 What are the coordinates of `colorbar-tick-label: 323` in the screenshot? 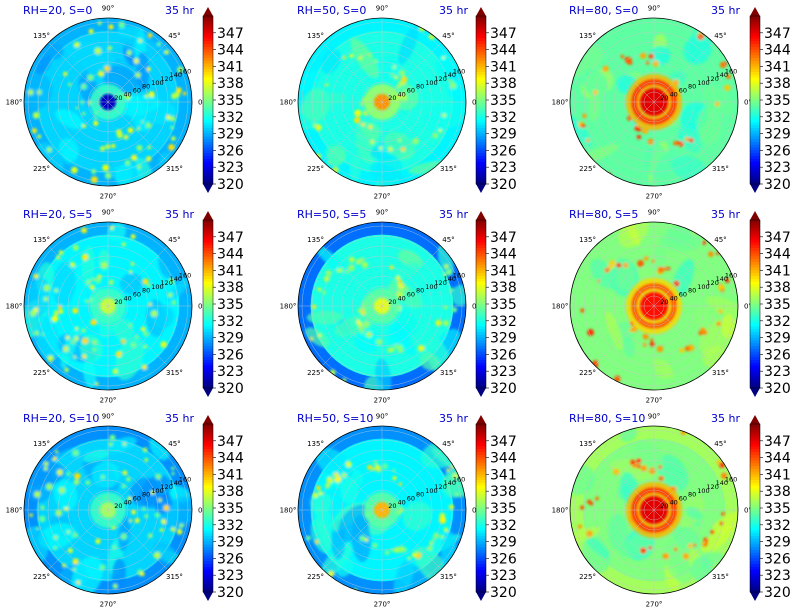 It's located at (503, 576).